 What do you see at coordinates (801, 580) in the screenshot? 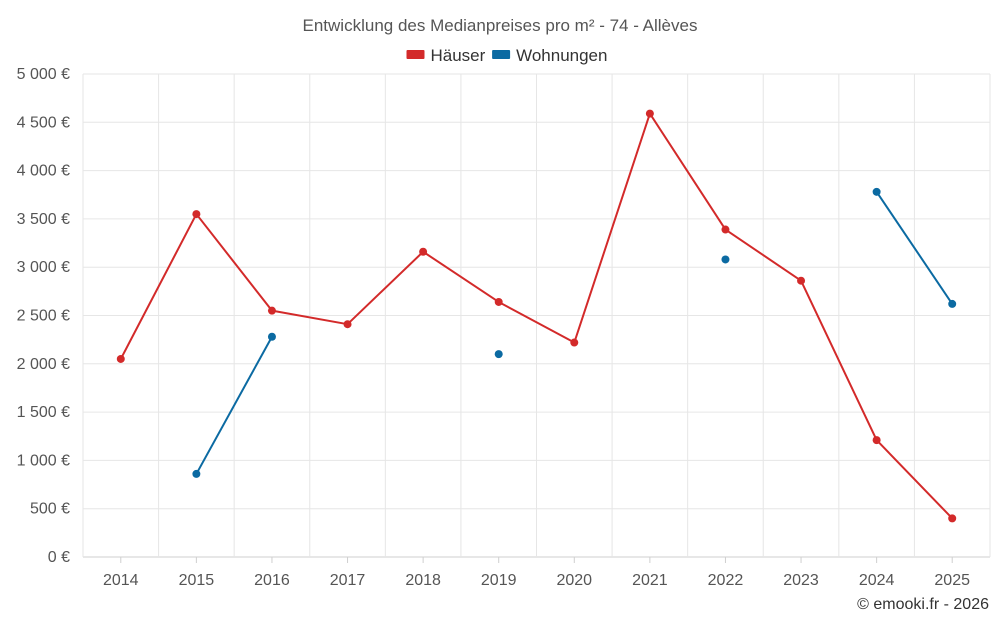
I see `x-tick-label: 2023` at bounding box center [801, 580].